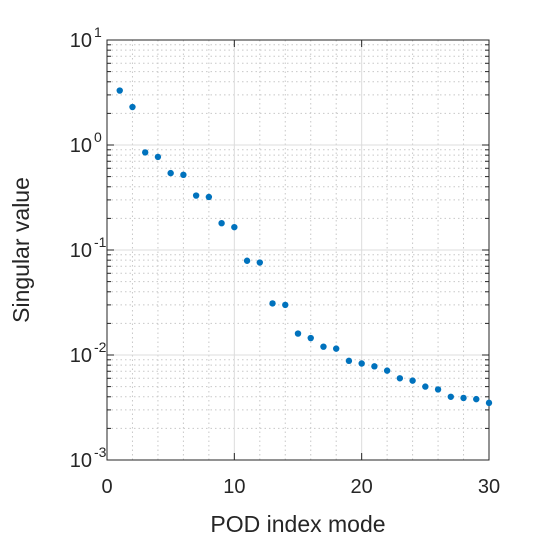 The width and height of the screenshot is (538, 538). What do you see at coordinates (21, 250) in the screenshot?
I see `y-axis-label: Singular value` at bounding box center [21, 250].